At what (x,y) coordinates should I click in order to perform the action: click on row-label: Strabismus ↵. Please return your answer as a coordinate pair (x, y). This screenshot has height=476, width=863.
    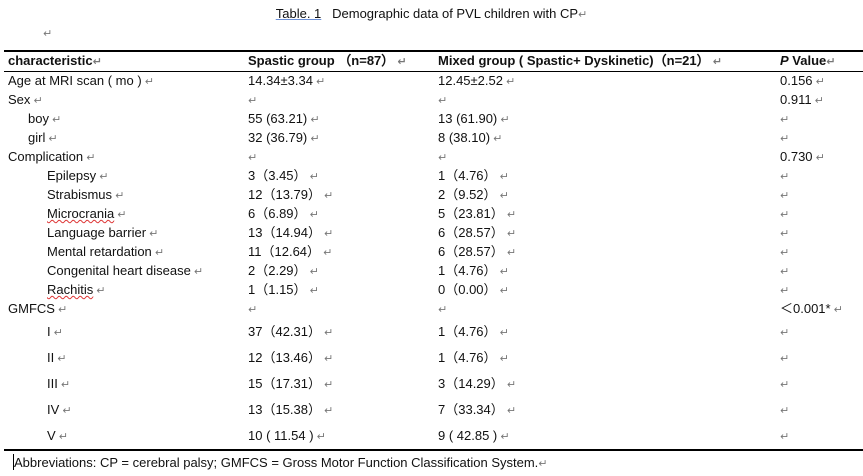
    Looking at the image, I should click on (86, 194).